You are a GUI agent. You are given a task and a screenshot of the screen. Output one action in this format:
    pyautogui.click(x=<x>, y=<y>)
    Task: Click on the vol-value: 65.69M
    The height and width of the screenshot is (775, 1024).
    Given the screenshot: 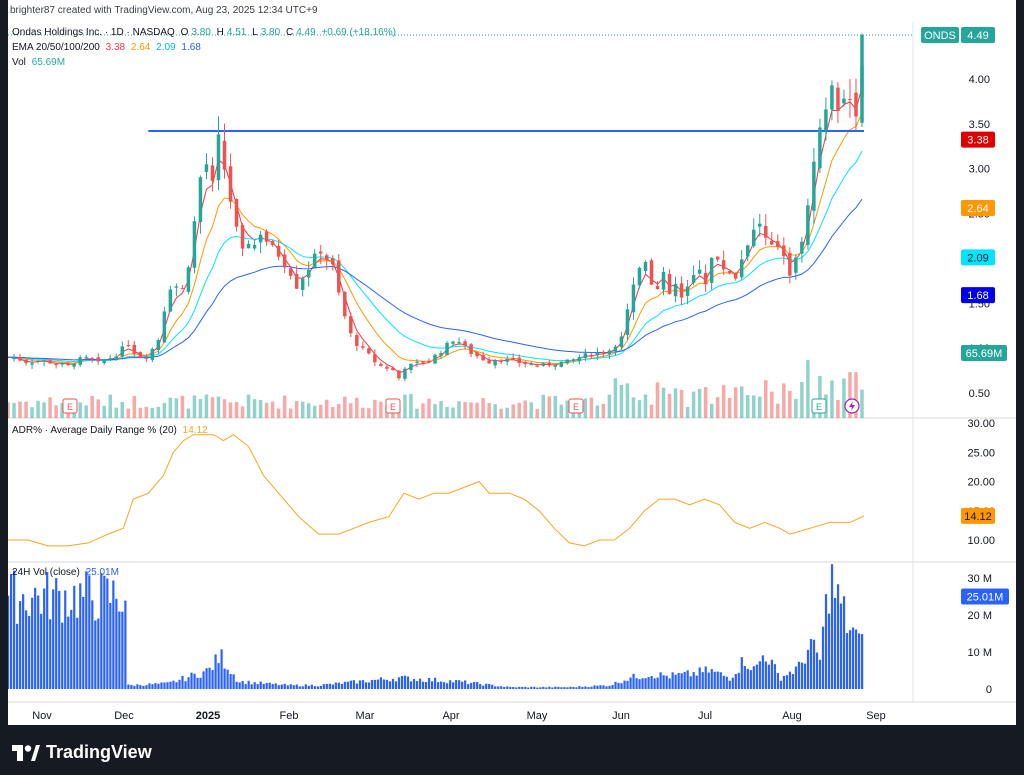 What is the action you would take?
    pyautogui.click(x=48, y=62)
    